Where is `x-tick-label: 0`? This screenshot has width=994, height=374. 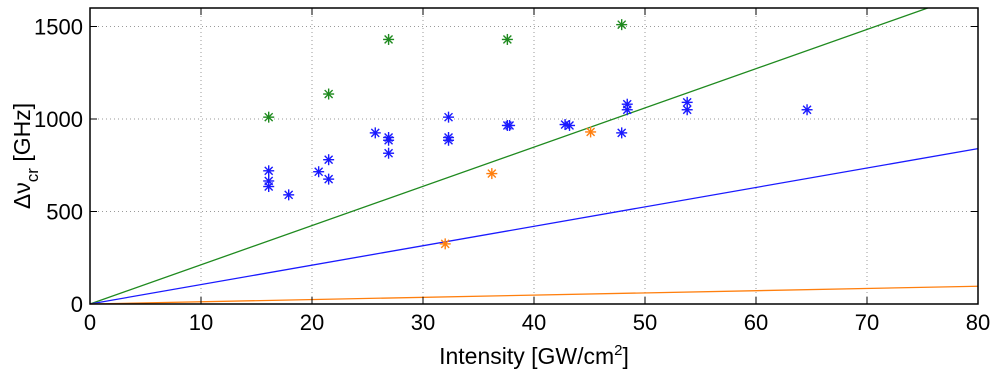 x-tick-label: 0 is located at coordinates (90, 322).